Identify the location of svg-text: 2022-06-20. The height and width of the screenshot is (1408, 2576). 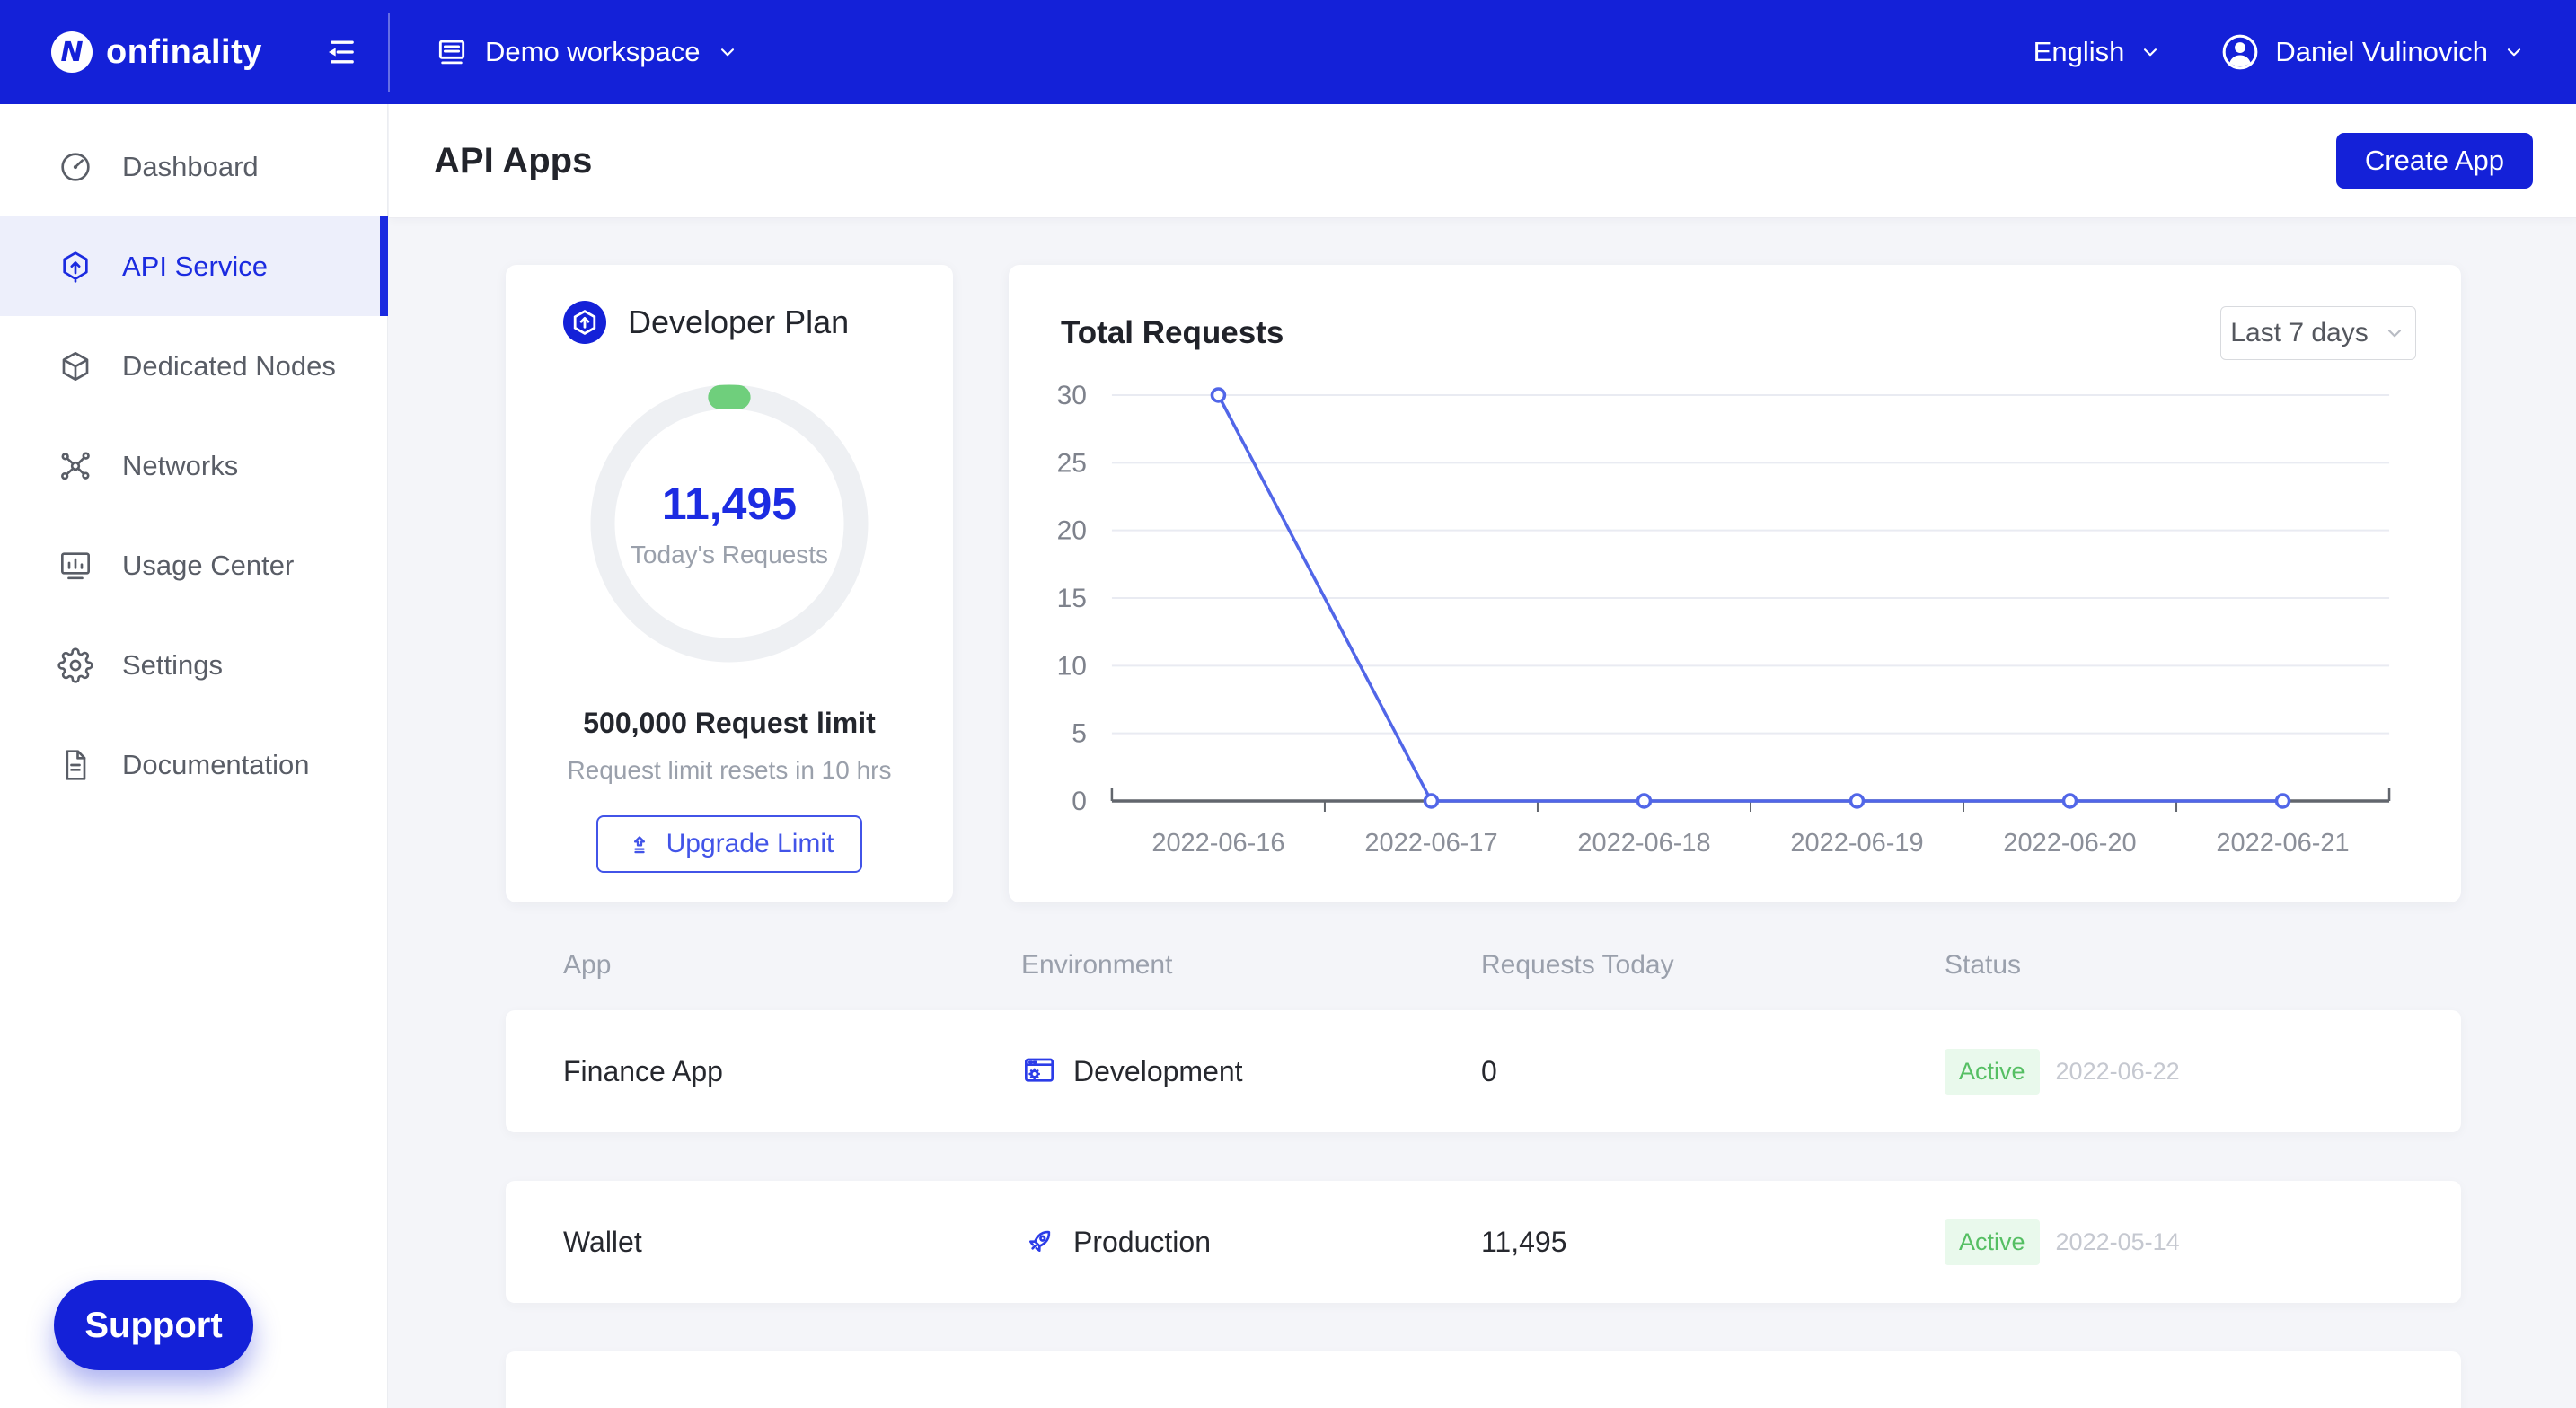
(2069, 843).